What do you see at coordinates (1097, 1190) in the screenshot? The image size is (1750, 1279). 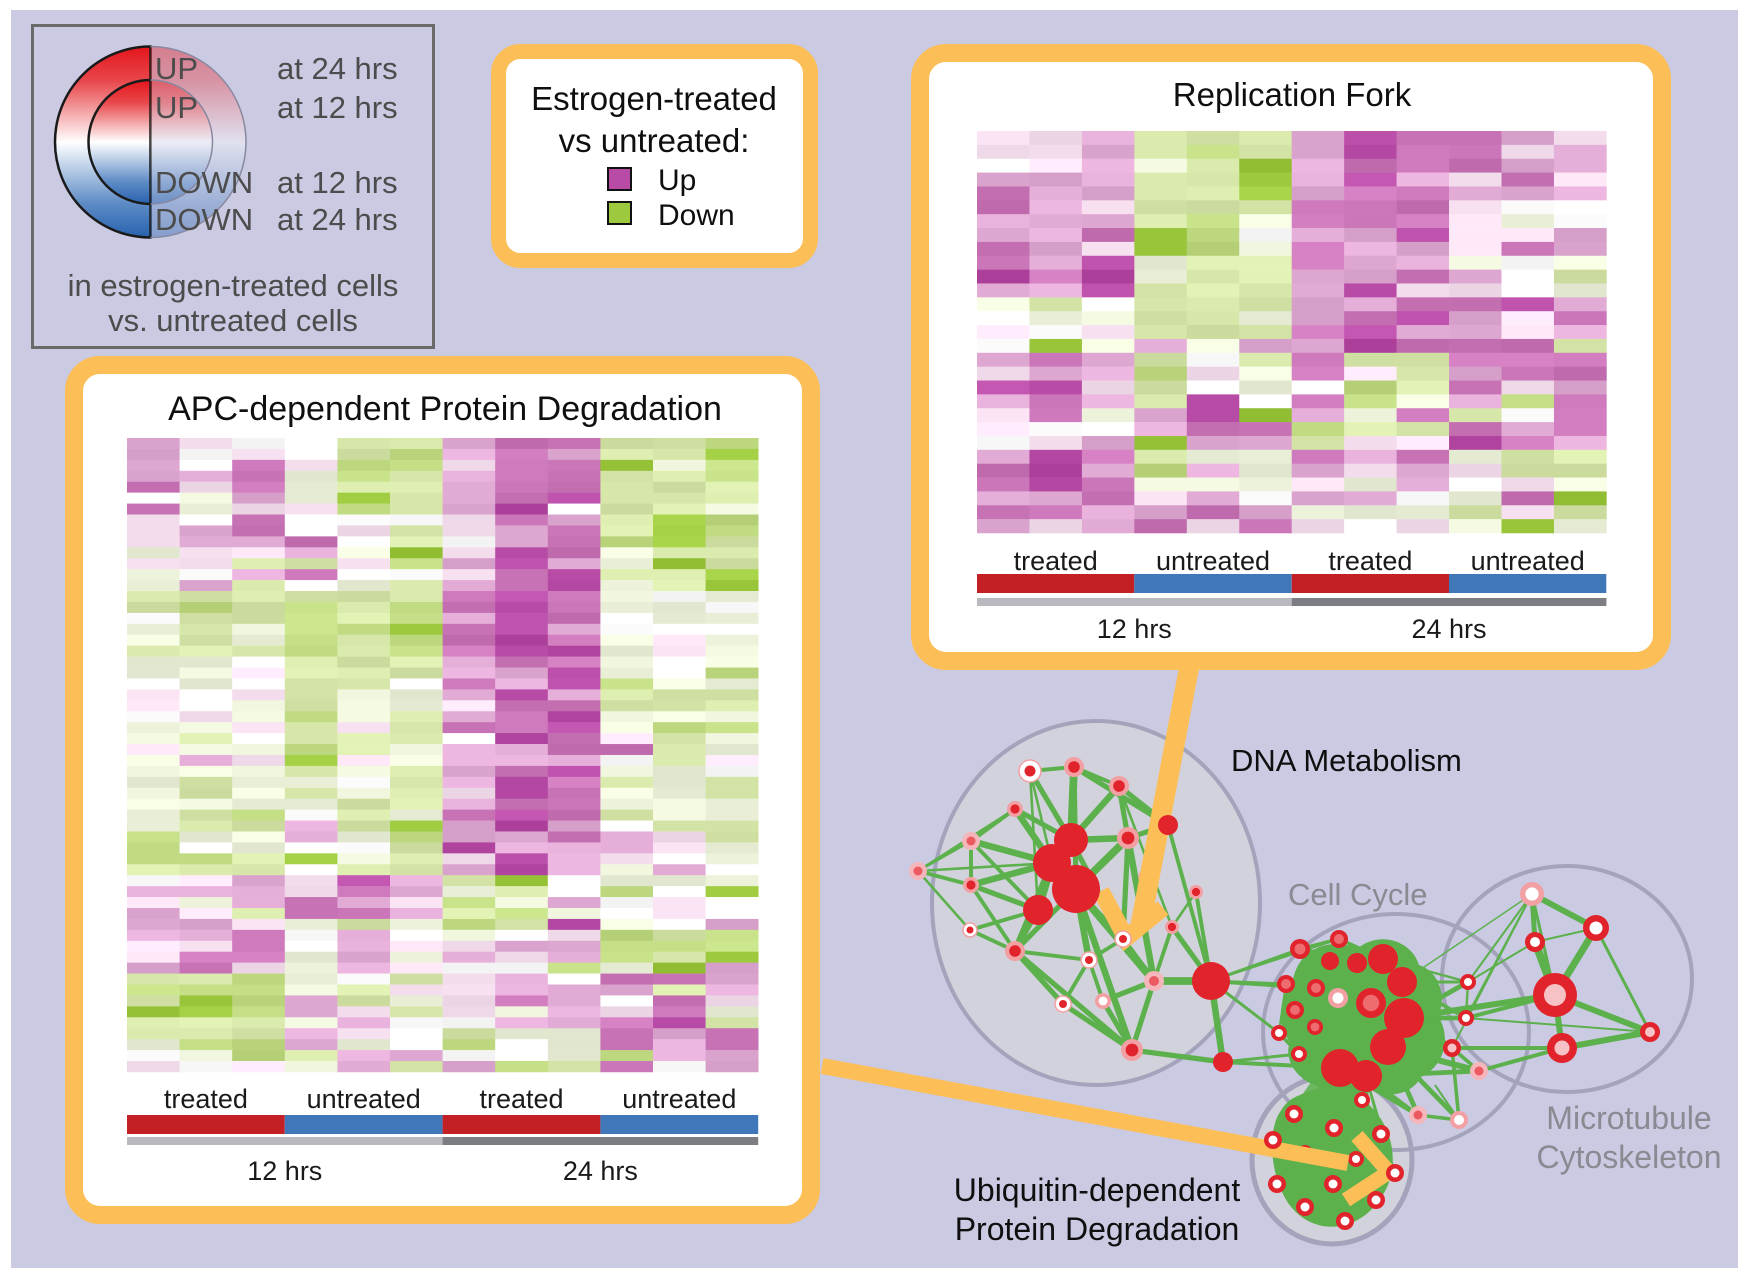 I see `svg-text: Ubiquitin-dependent` at bounding box center [1097, 1190].